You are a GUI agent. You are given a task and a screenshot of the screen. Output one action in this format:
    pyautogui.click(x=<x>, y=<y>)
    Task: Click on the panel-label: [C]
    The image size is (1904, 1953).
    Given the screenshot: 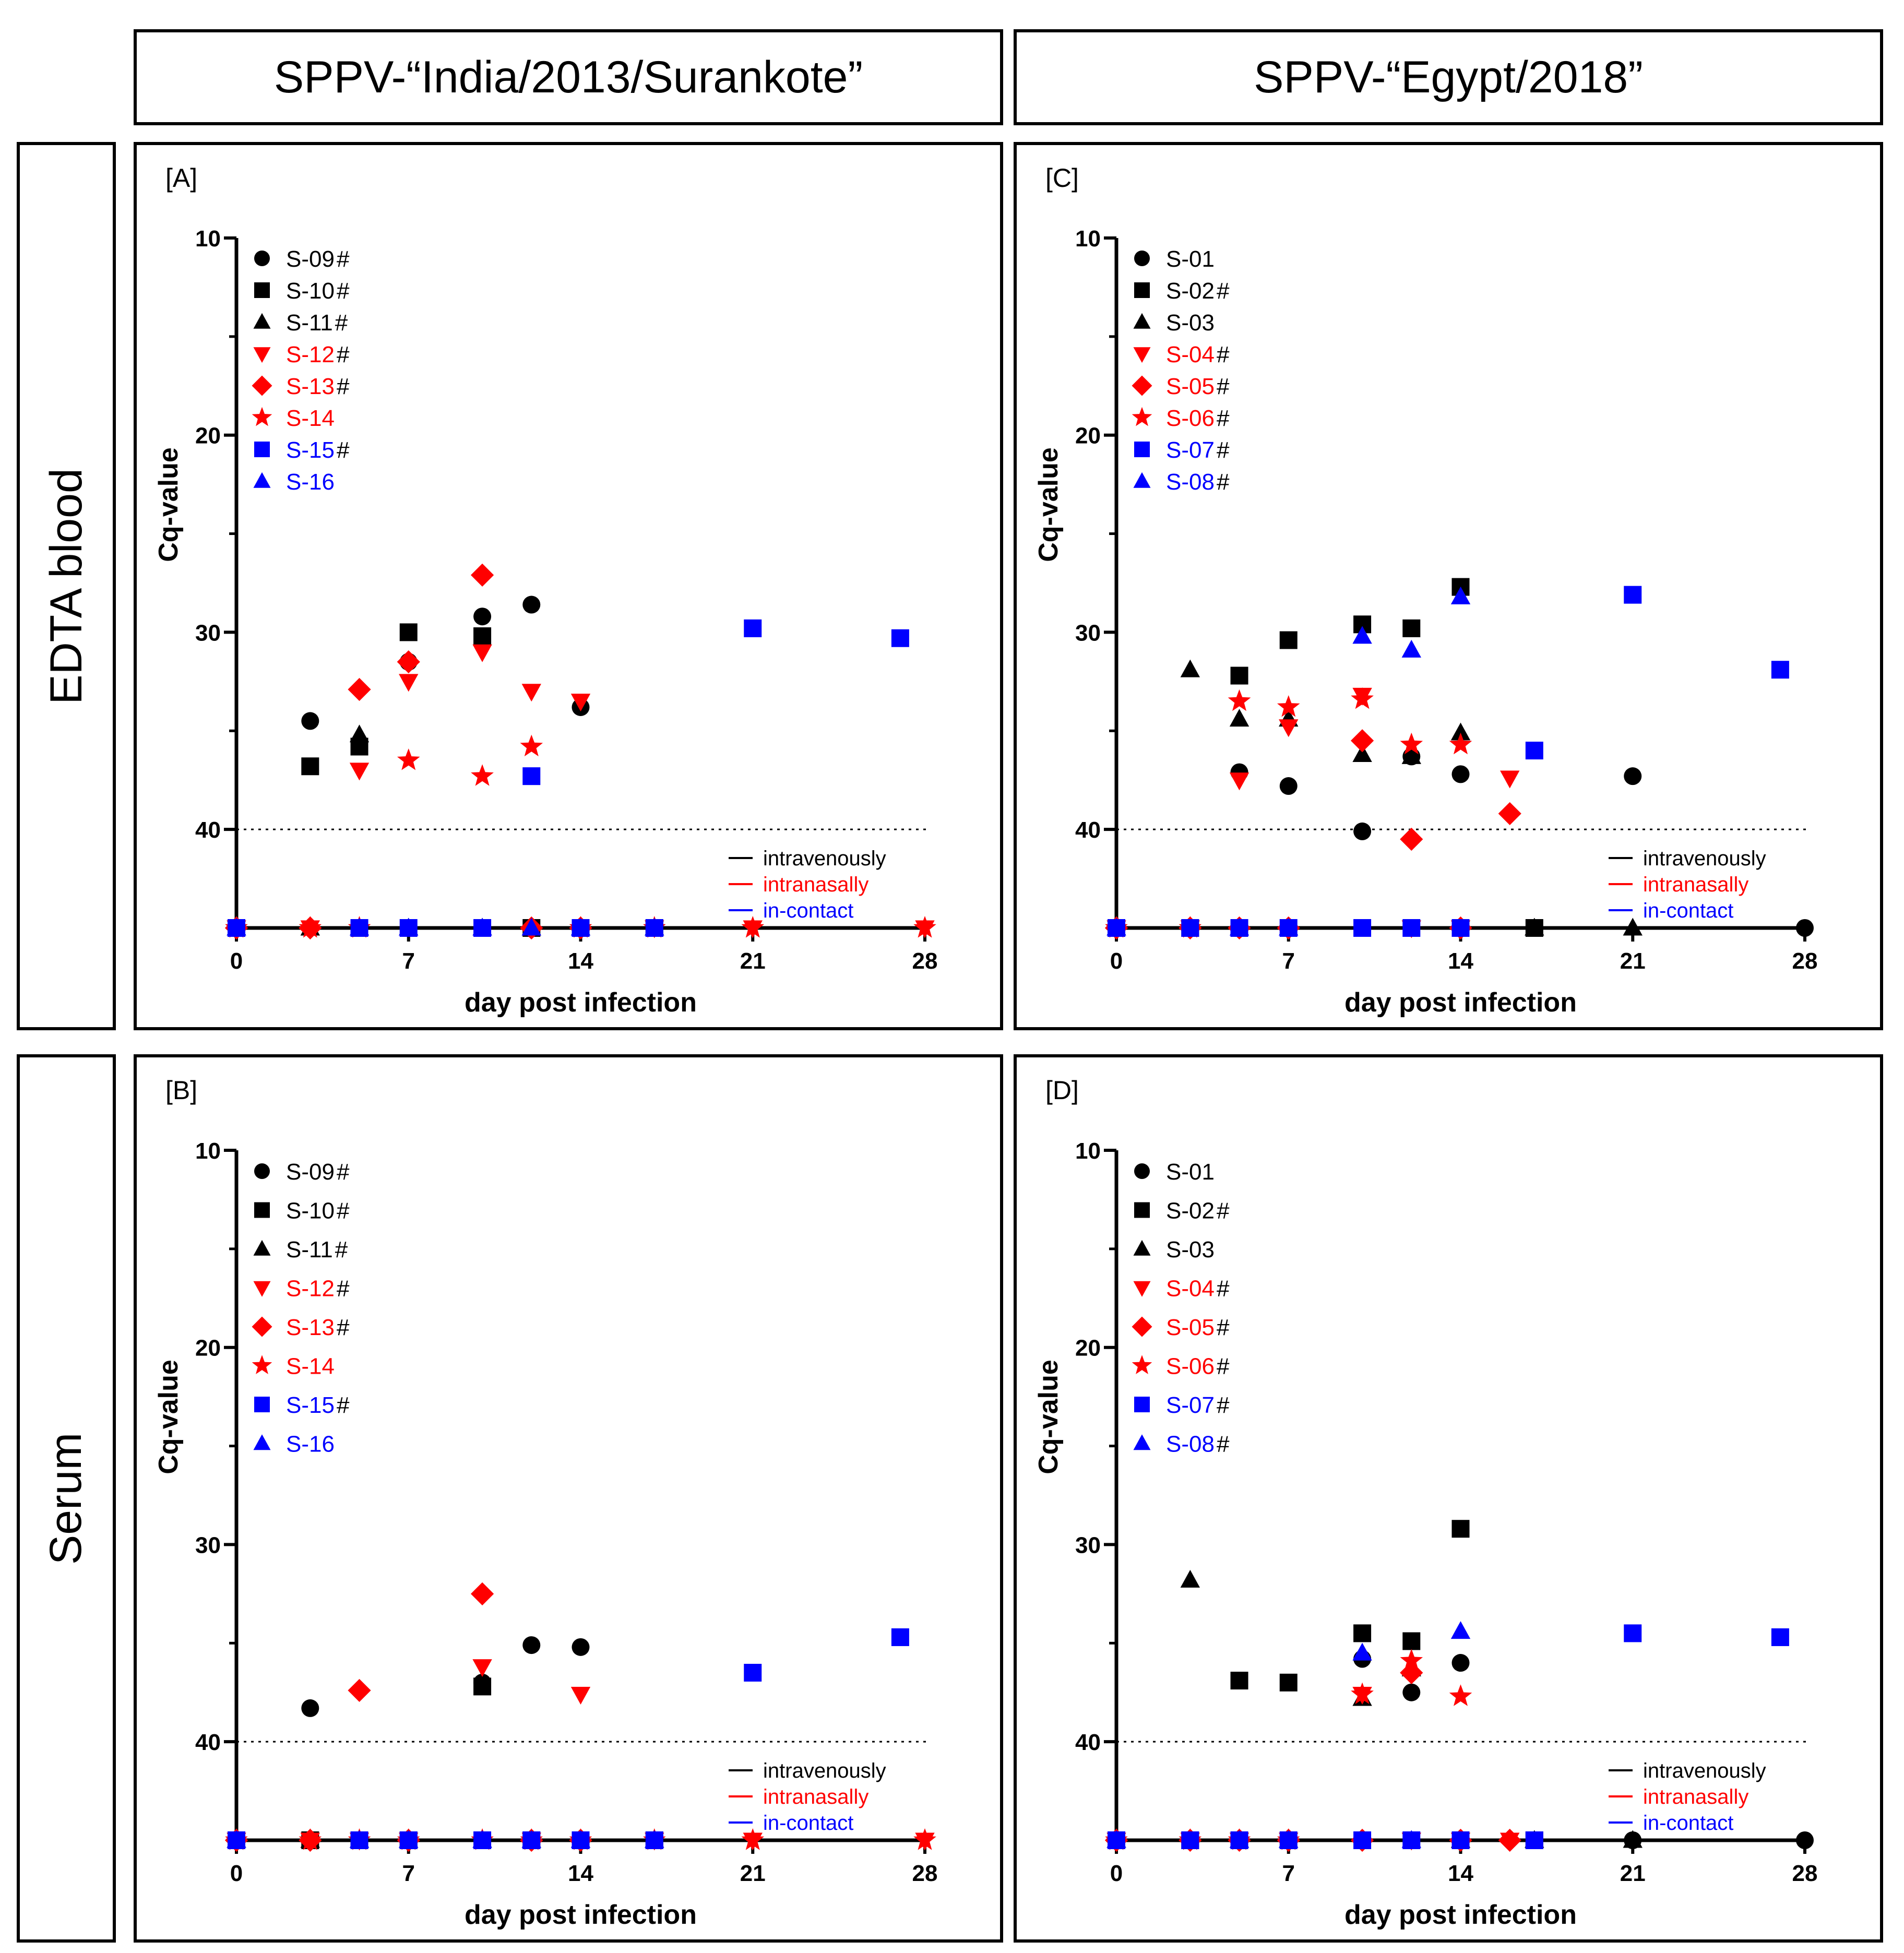 What is the action you would take?
    pyautogui.click(x=1062, y=178)
    